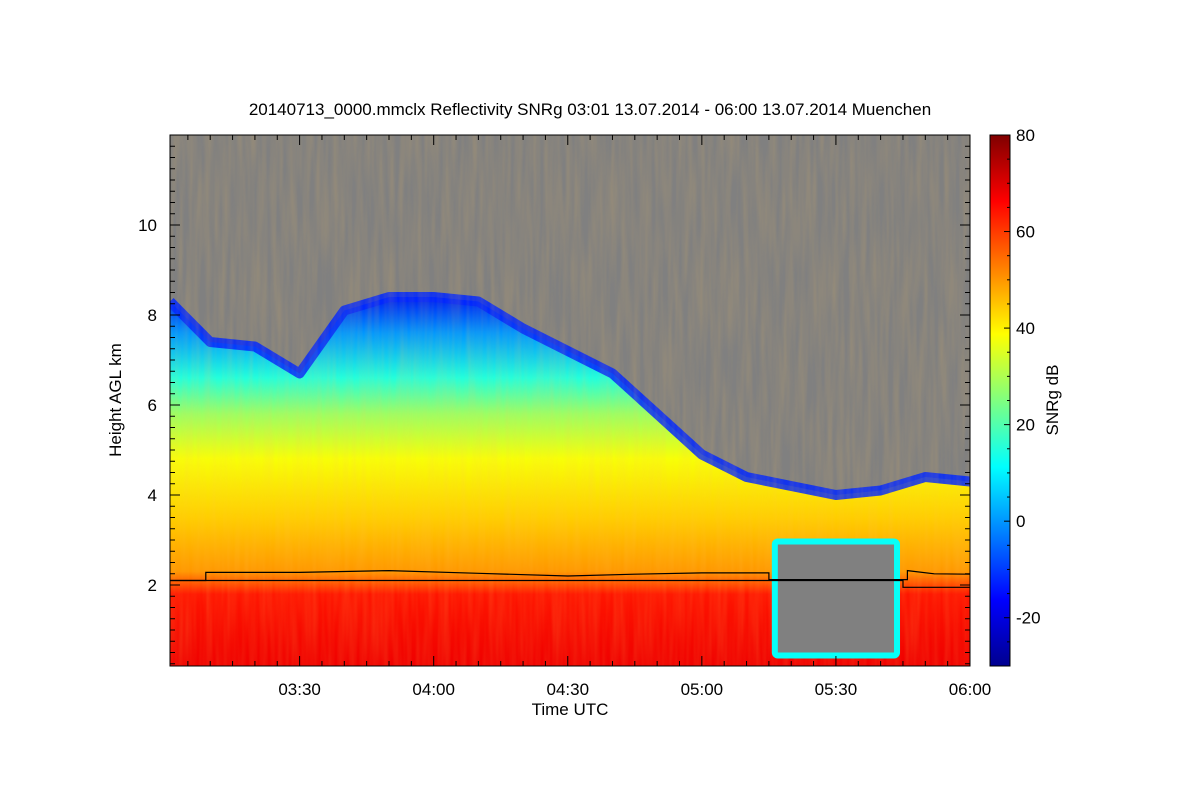 The width and height of the screenshot is (1200, 800). I want to click on colorbar-tick-label: 60, so click(1025, 232).